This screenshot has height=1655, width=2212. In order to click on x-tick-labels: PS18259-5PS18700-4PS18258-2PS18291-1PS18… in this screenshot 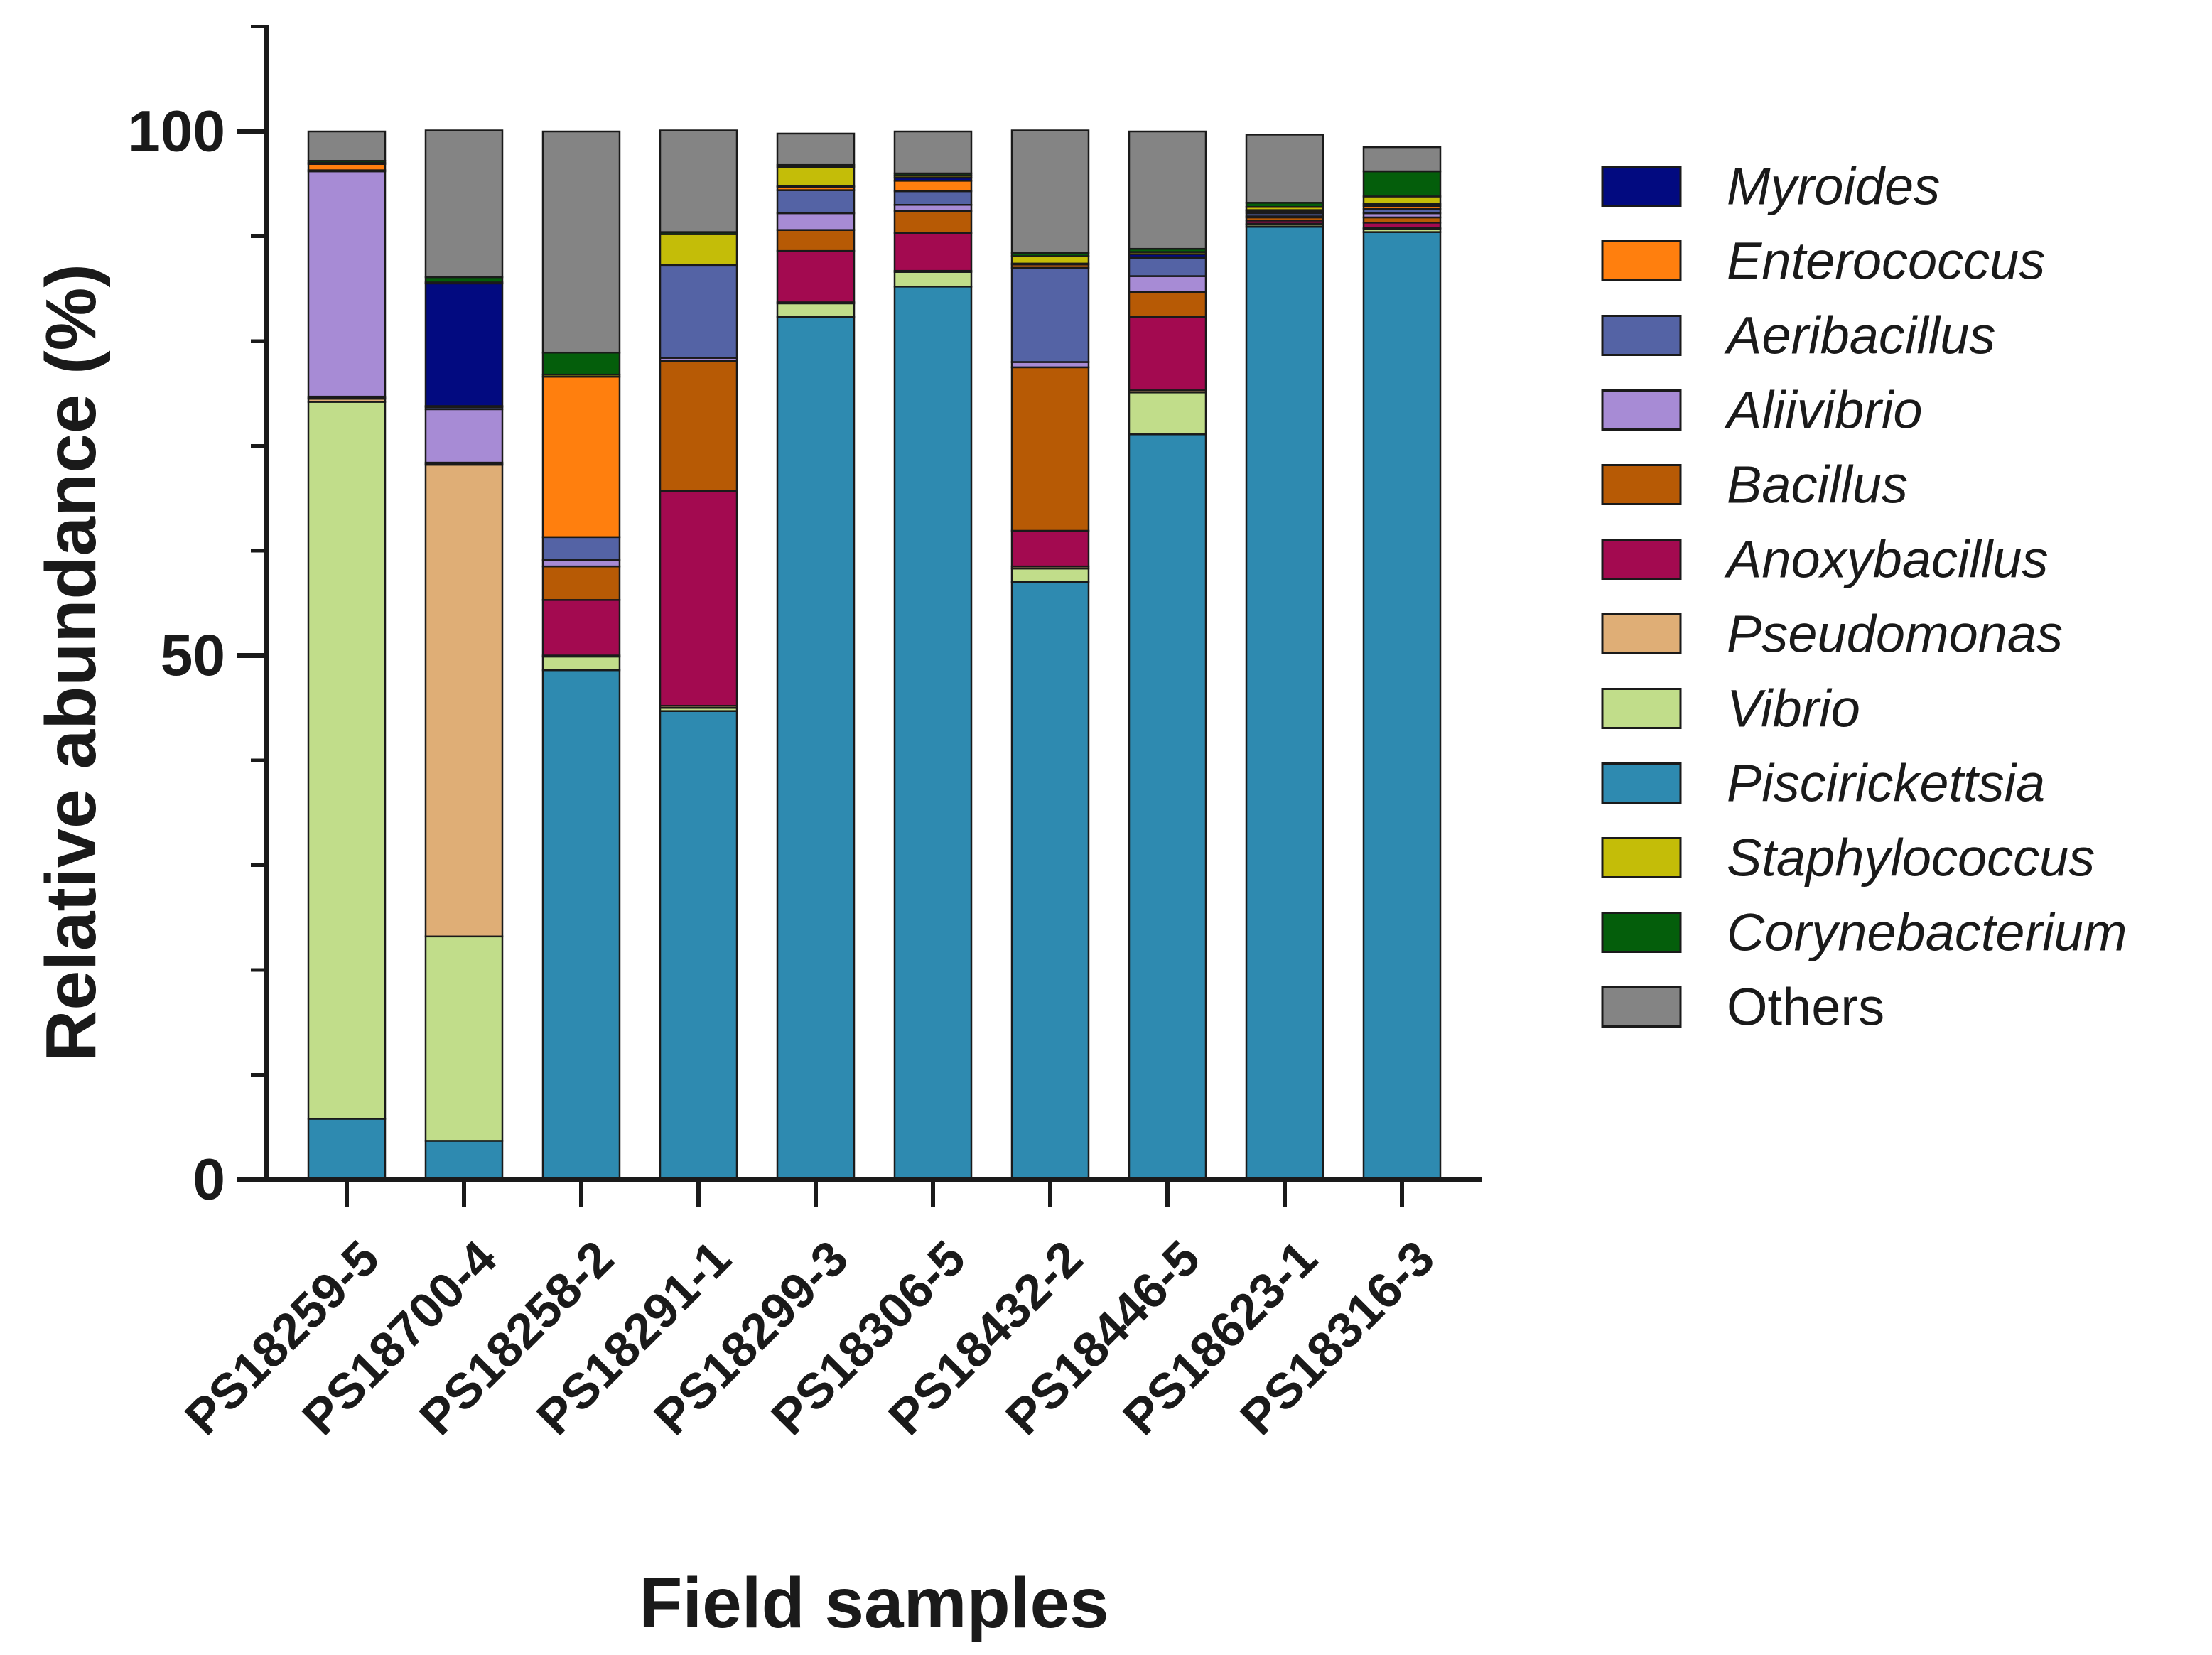, I will do `click(809, 1337)`.